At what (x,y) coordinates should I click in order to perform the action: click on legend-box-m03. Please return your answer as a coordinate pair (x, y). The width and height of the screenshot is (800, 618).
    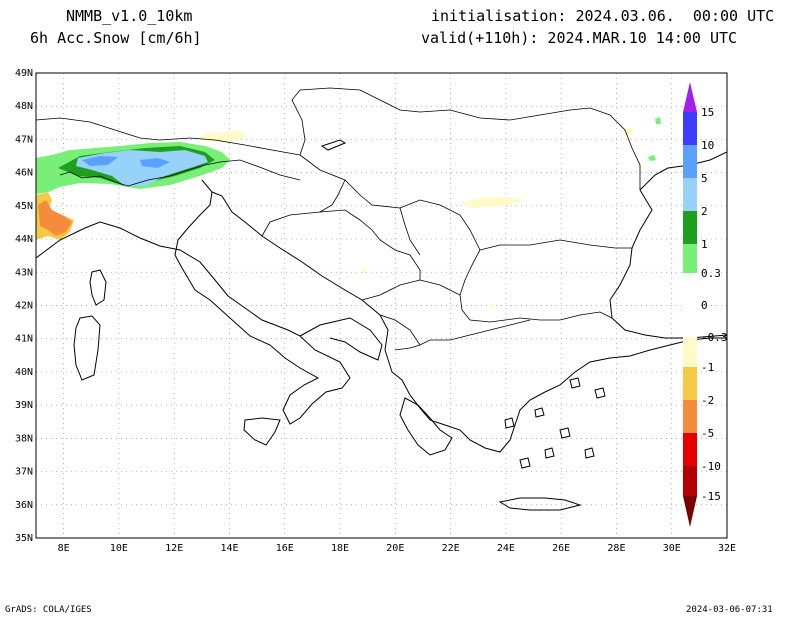
    Looking at the image, I should click on (690, 352).